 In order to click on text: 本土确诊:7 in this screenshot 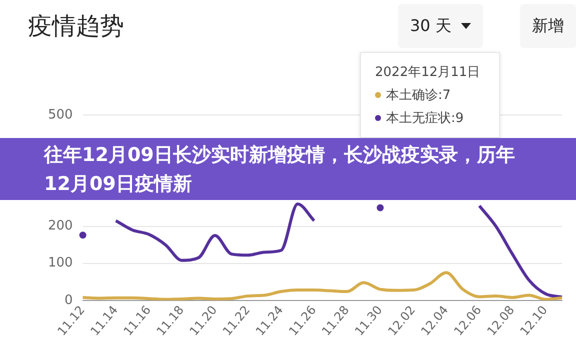, I will do `click(418, 95)`.